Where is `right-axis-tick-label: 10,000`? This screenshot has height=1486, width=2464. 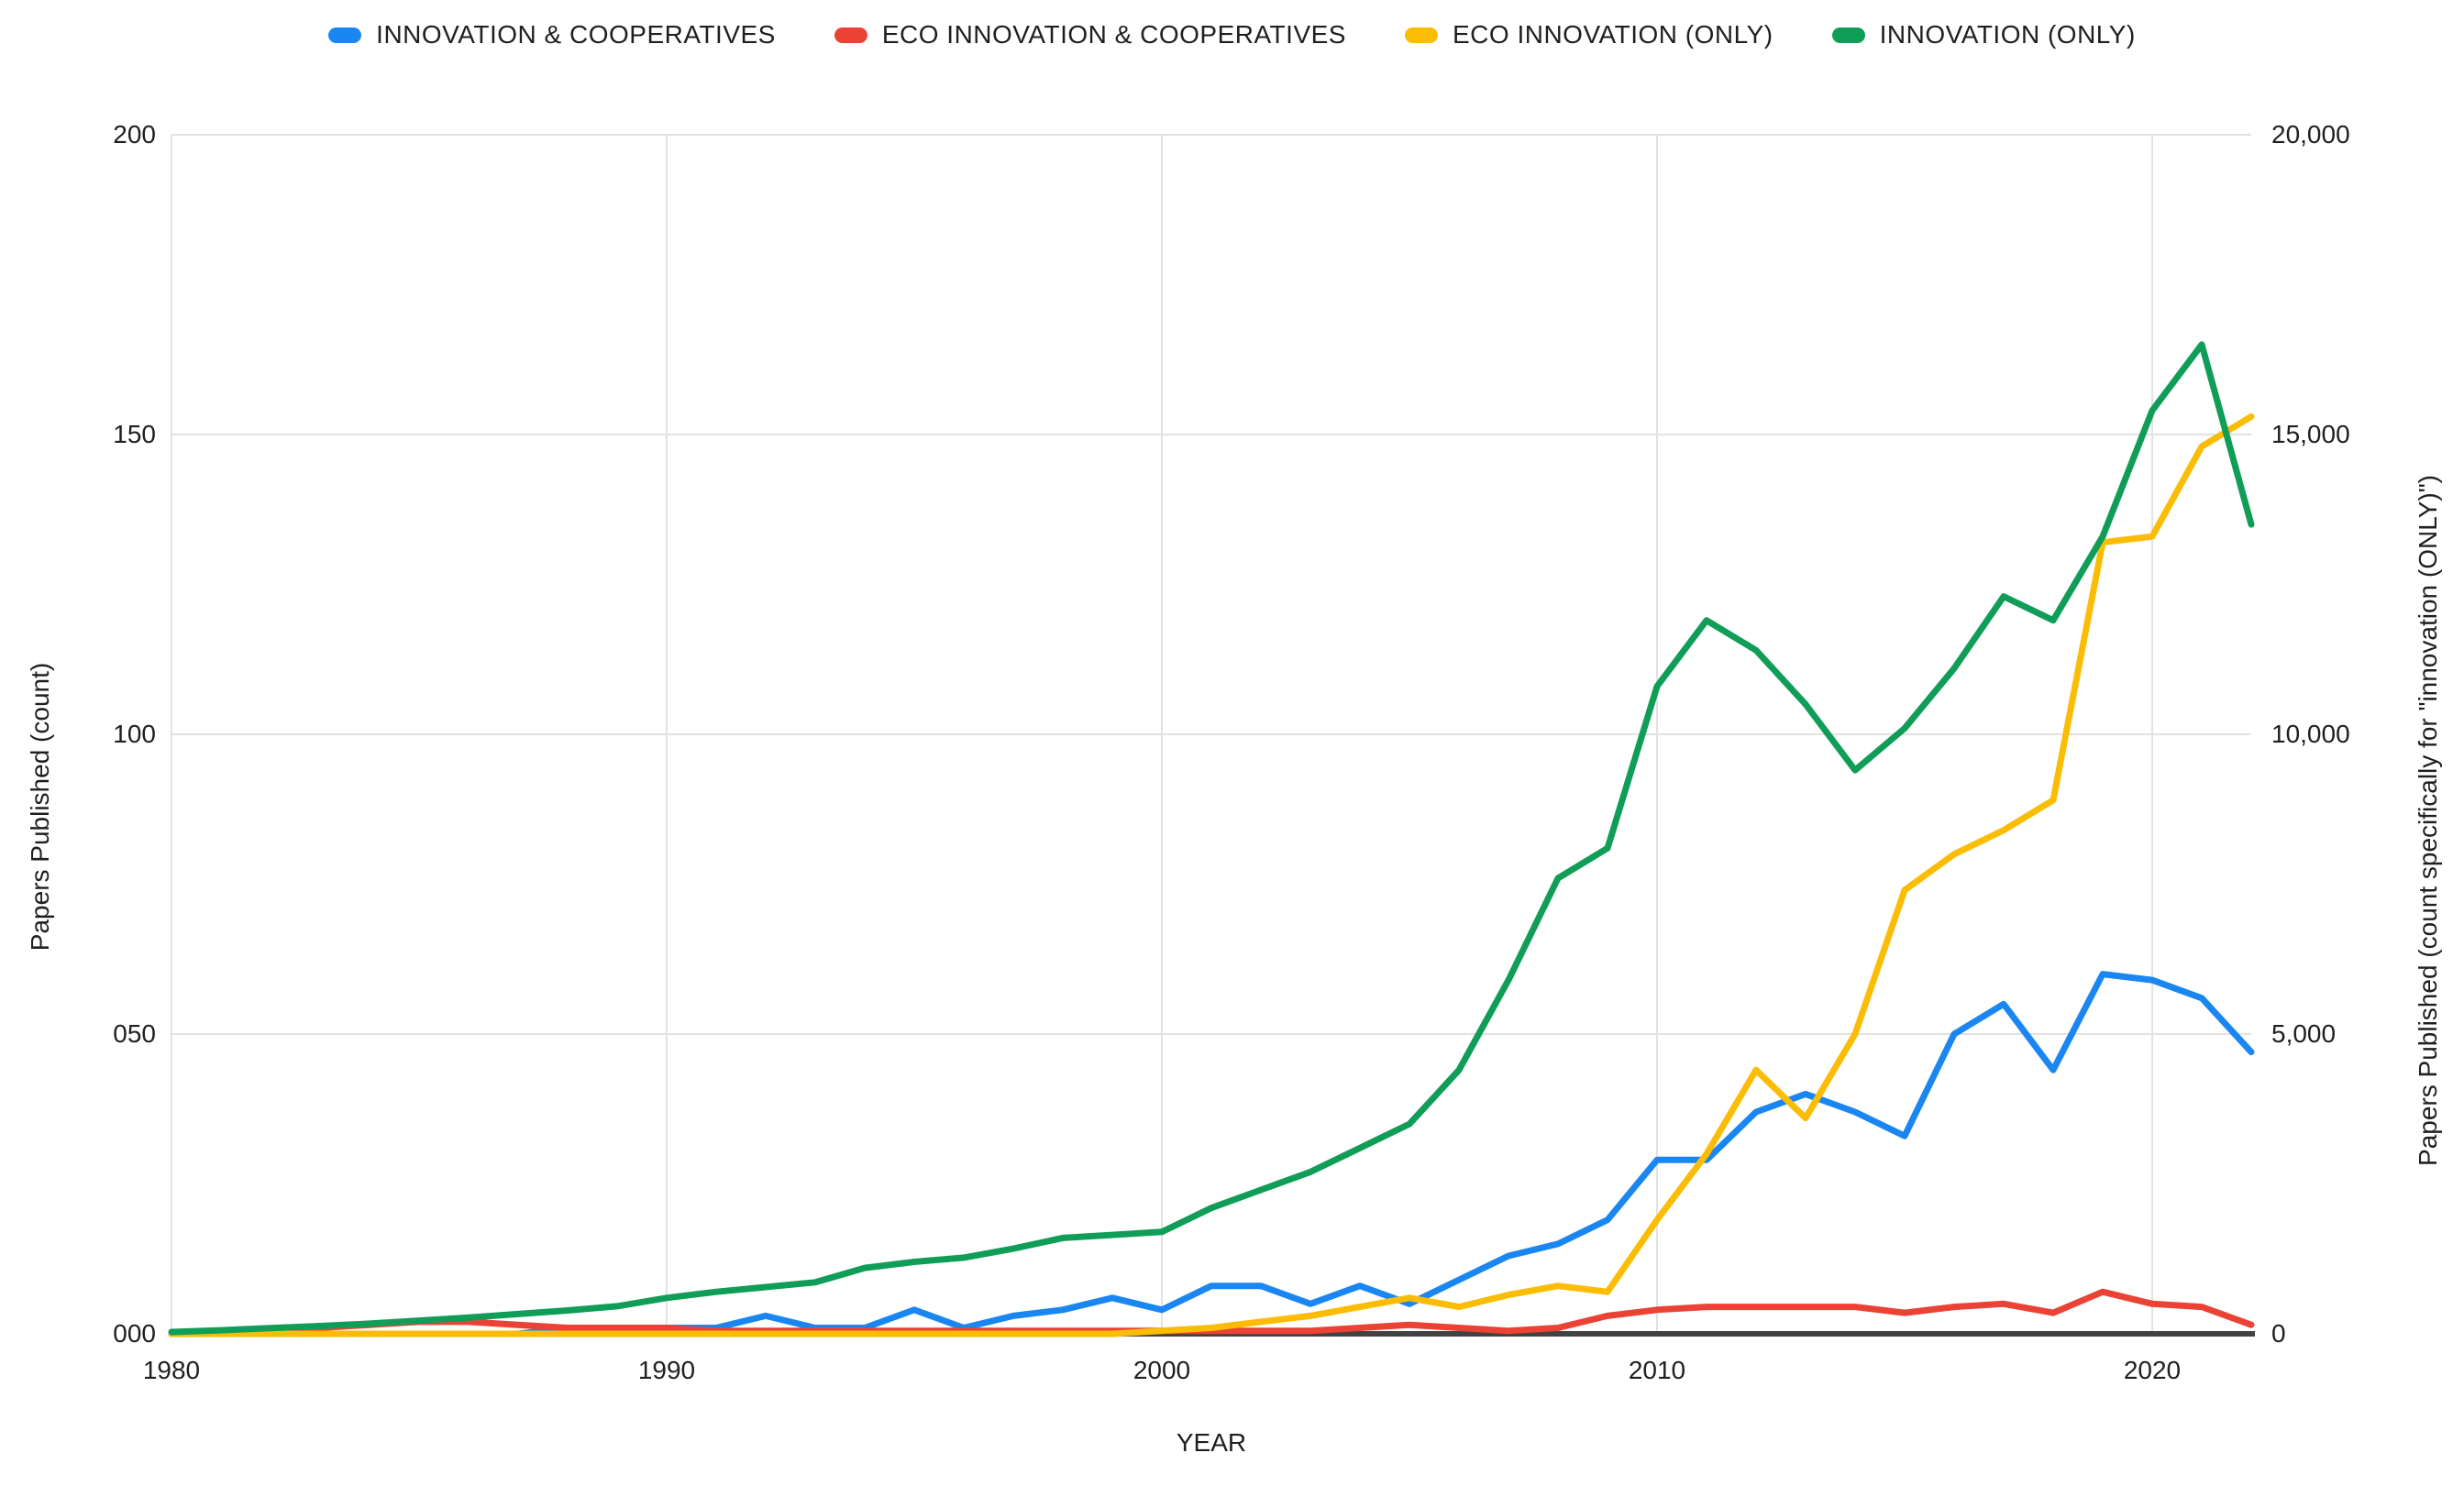 right-axis-tick-label: 10,000 is located at coordinates (2310, 734).